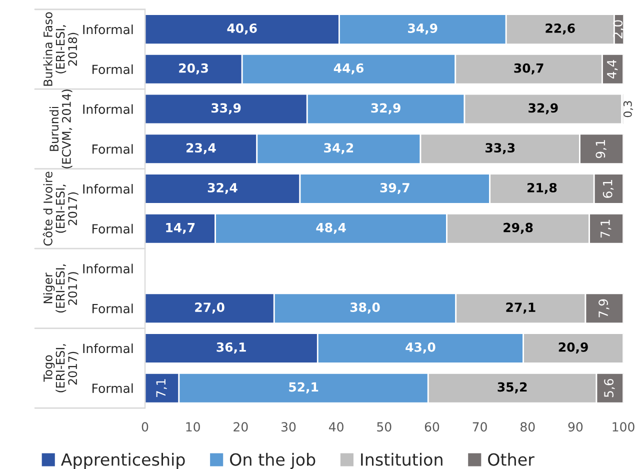 This screenshot has width=636, height=469. Describe the element at coordinates (273, 460) in the screenshot. I see `legend-label: On the job` at that location.